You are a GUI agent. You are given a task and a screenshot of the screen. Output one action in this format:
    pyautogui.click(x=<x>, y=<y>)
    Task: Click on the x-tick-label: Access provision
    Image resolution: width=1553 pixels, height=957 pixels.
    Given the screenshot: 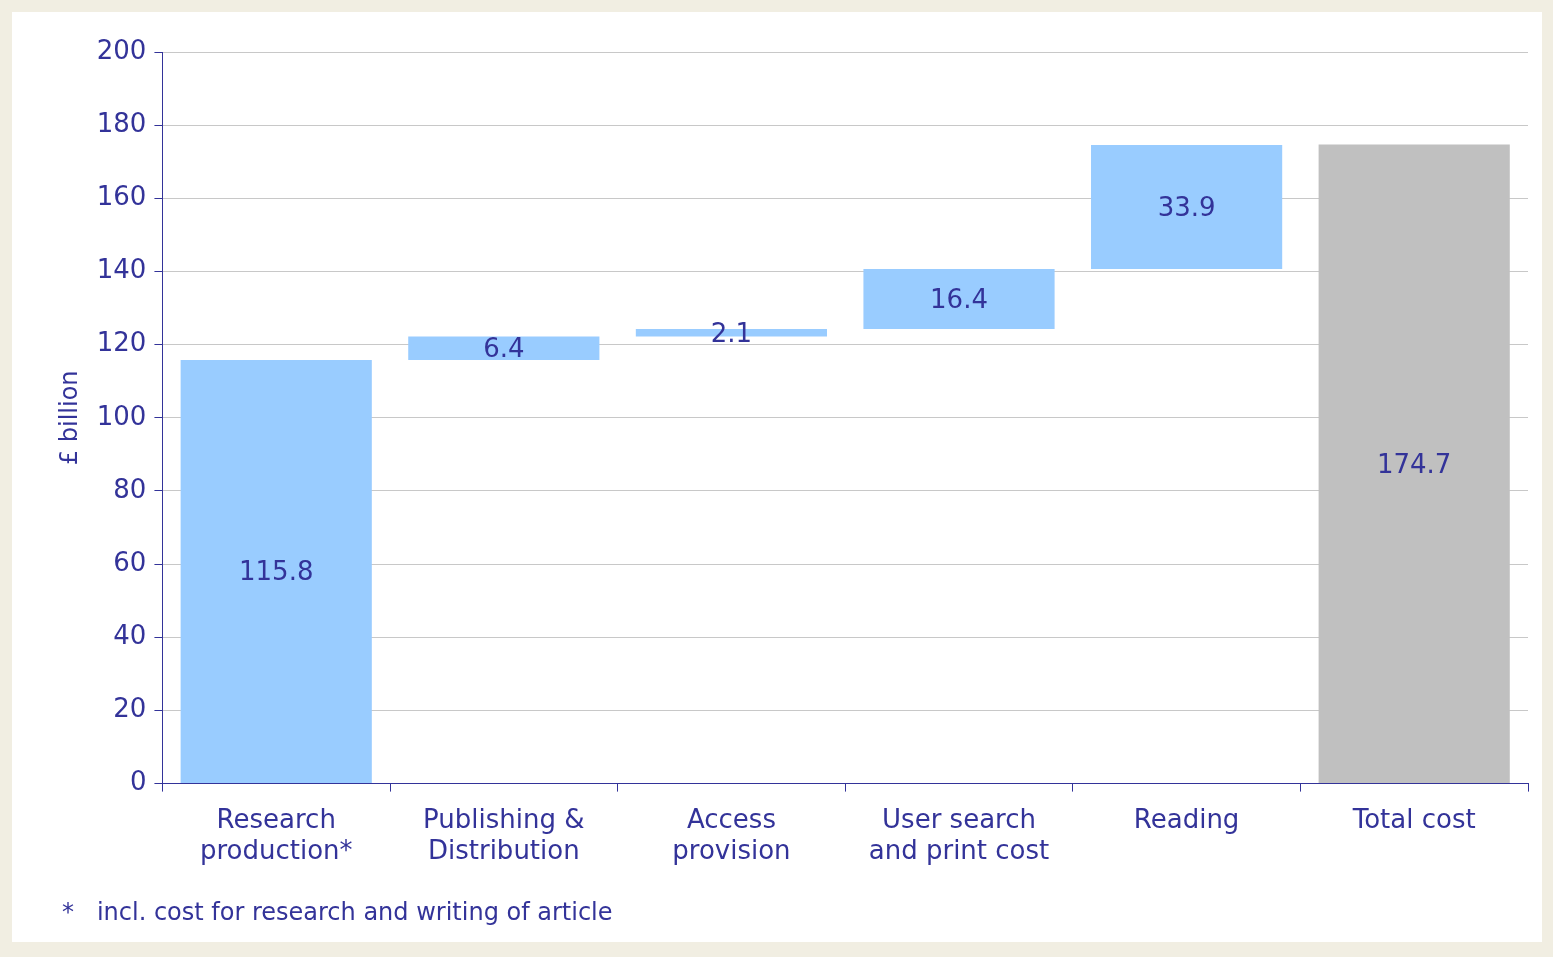 What is the action you would take?
    pyautogui.click(x=731, y=834)
    